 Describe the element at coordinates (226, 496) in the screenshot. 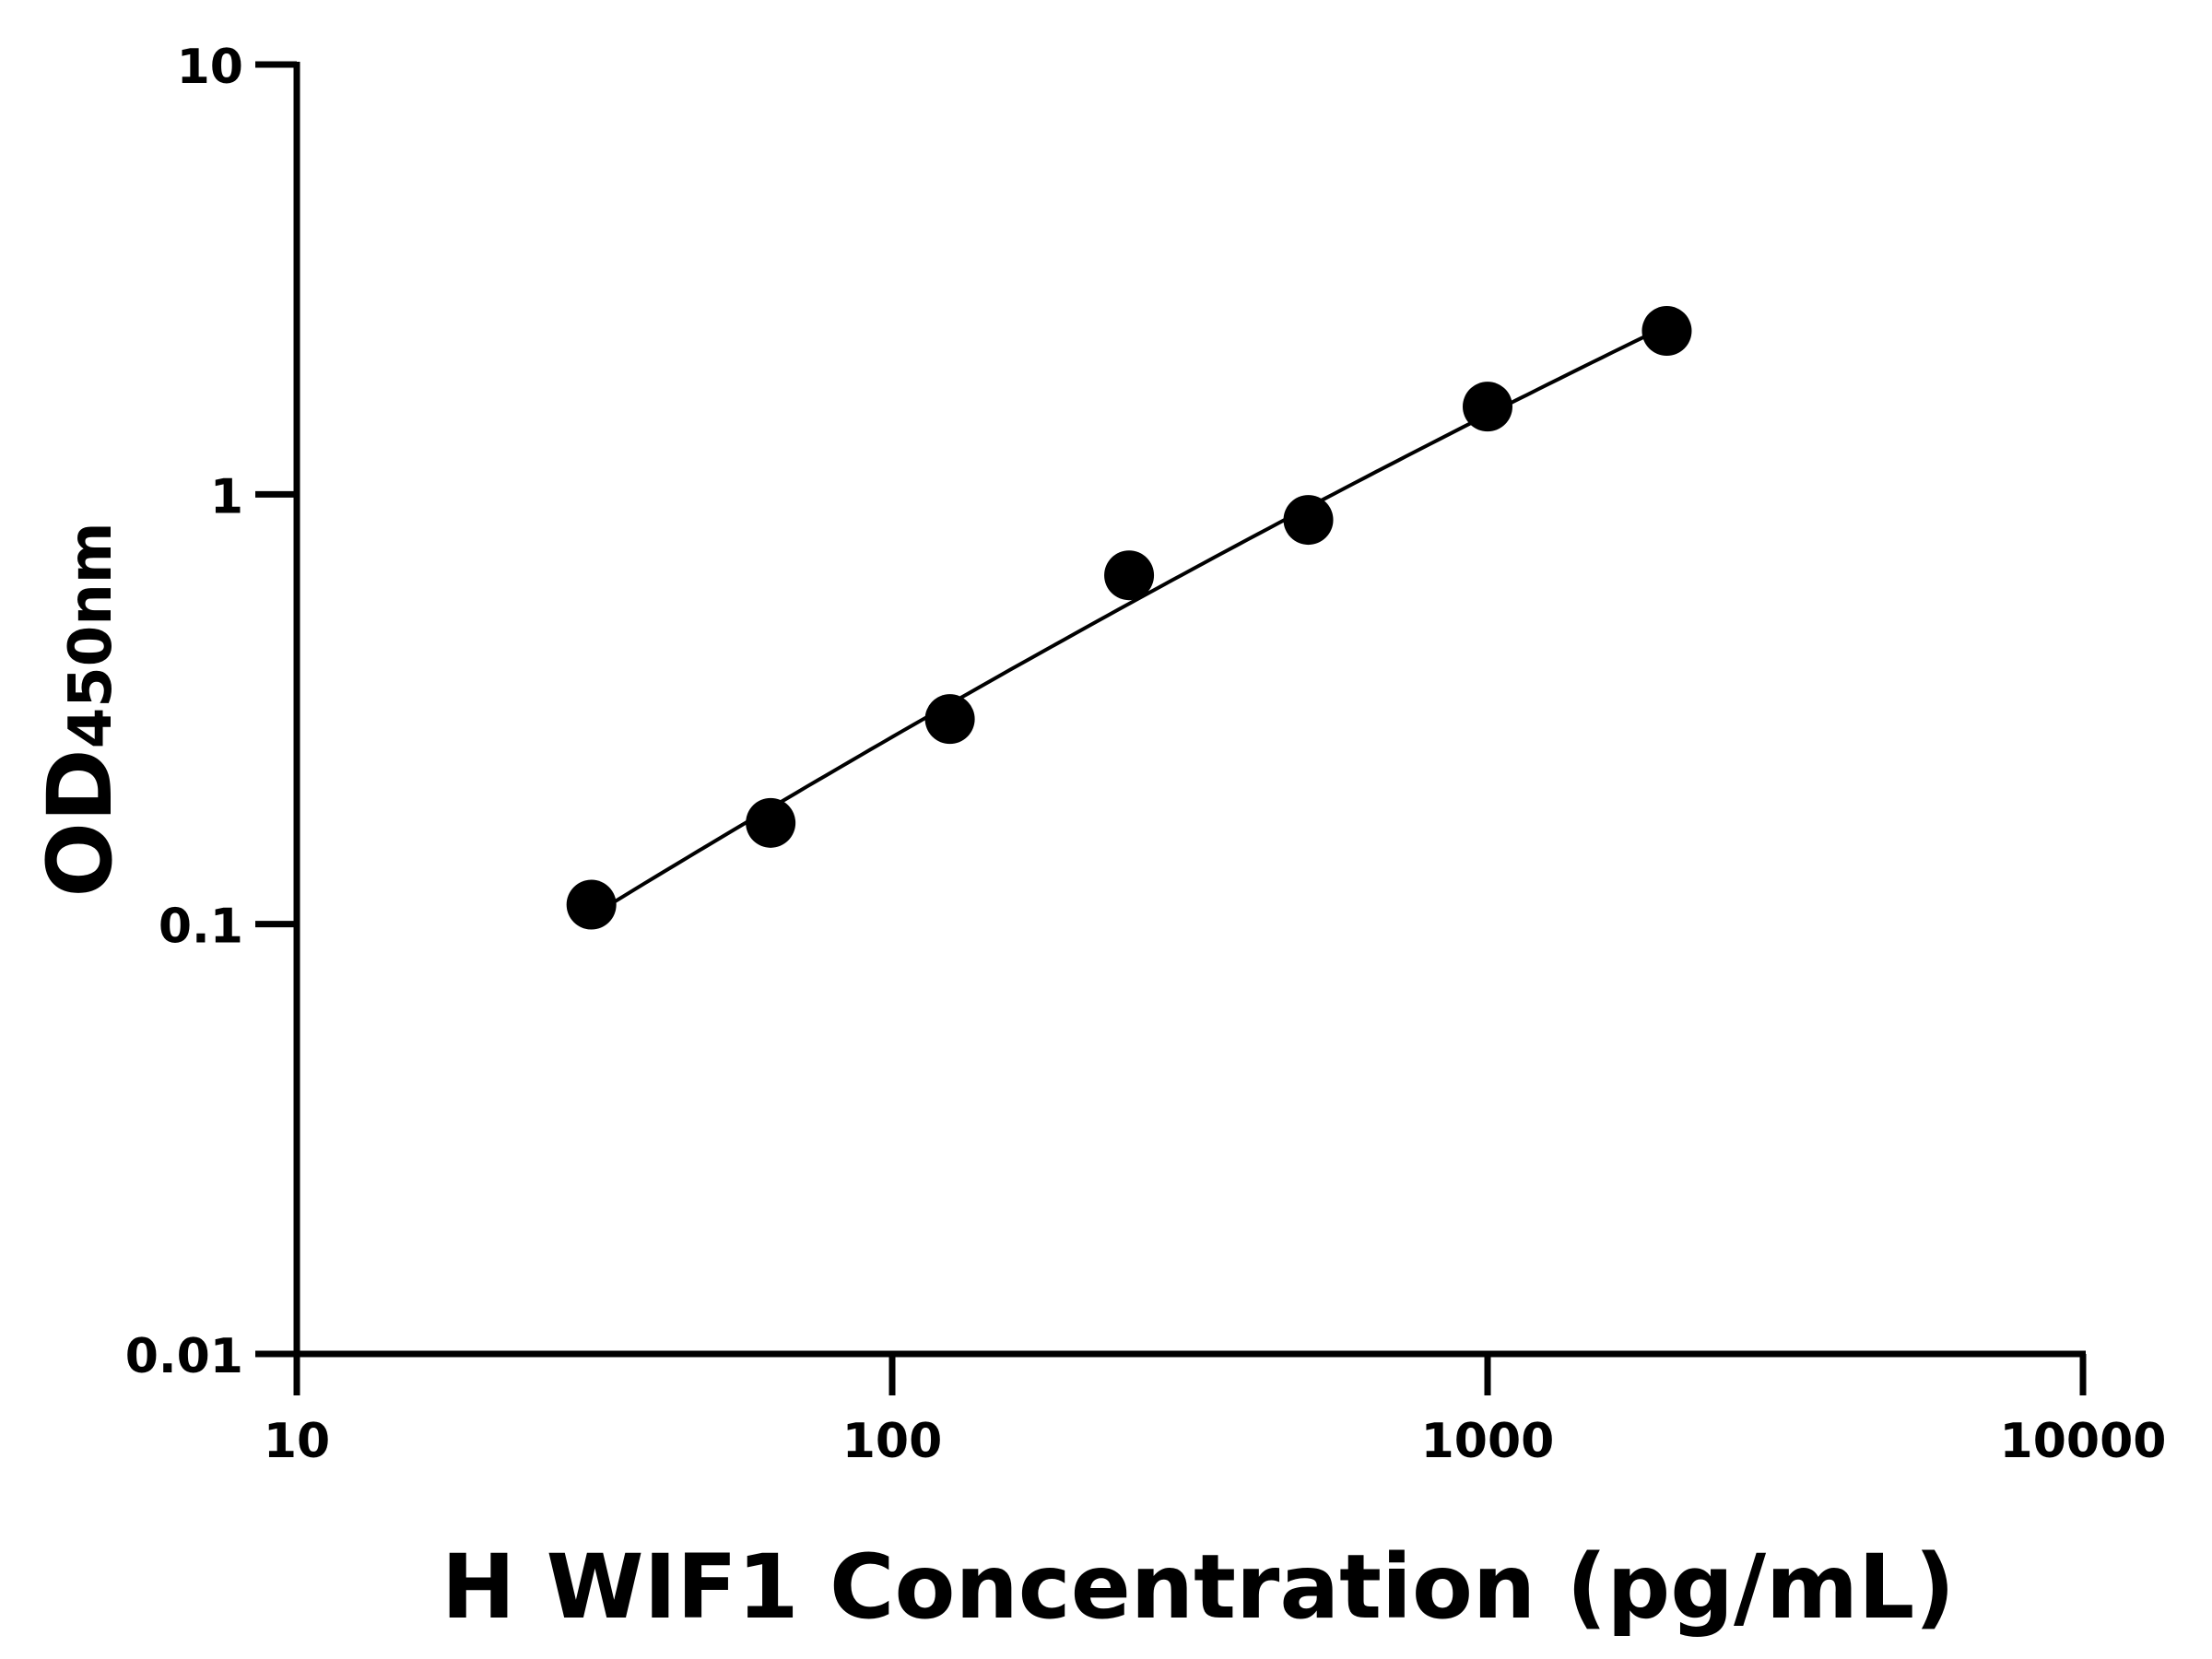

I see `y-tick-label: 1` at that location.